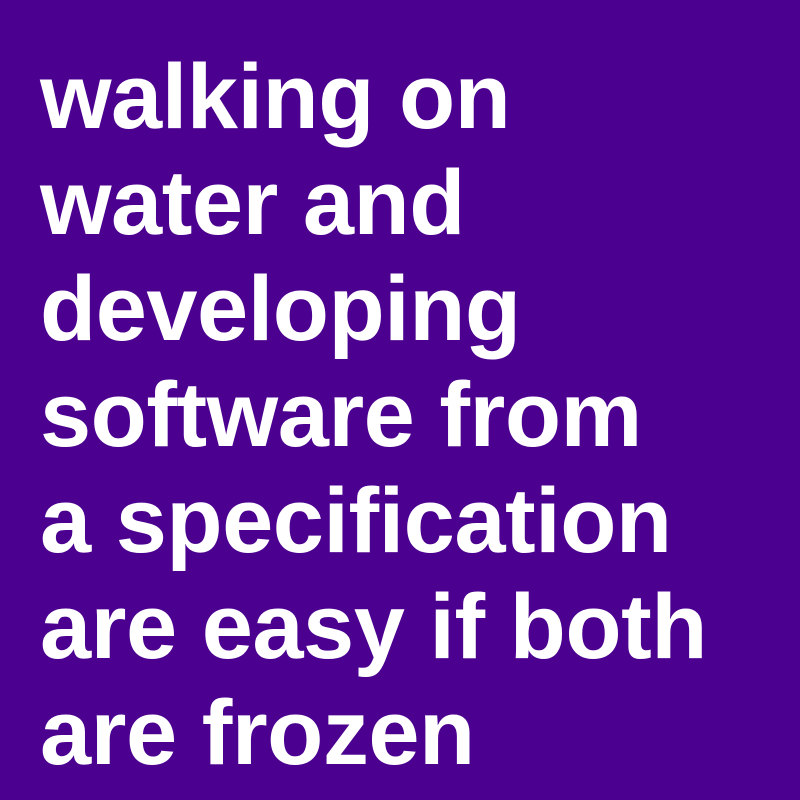  What do you see at coordinates (373, 627) in the screenshot?
I see `quote-line: are easy if both` at bounding box center [373, 627].